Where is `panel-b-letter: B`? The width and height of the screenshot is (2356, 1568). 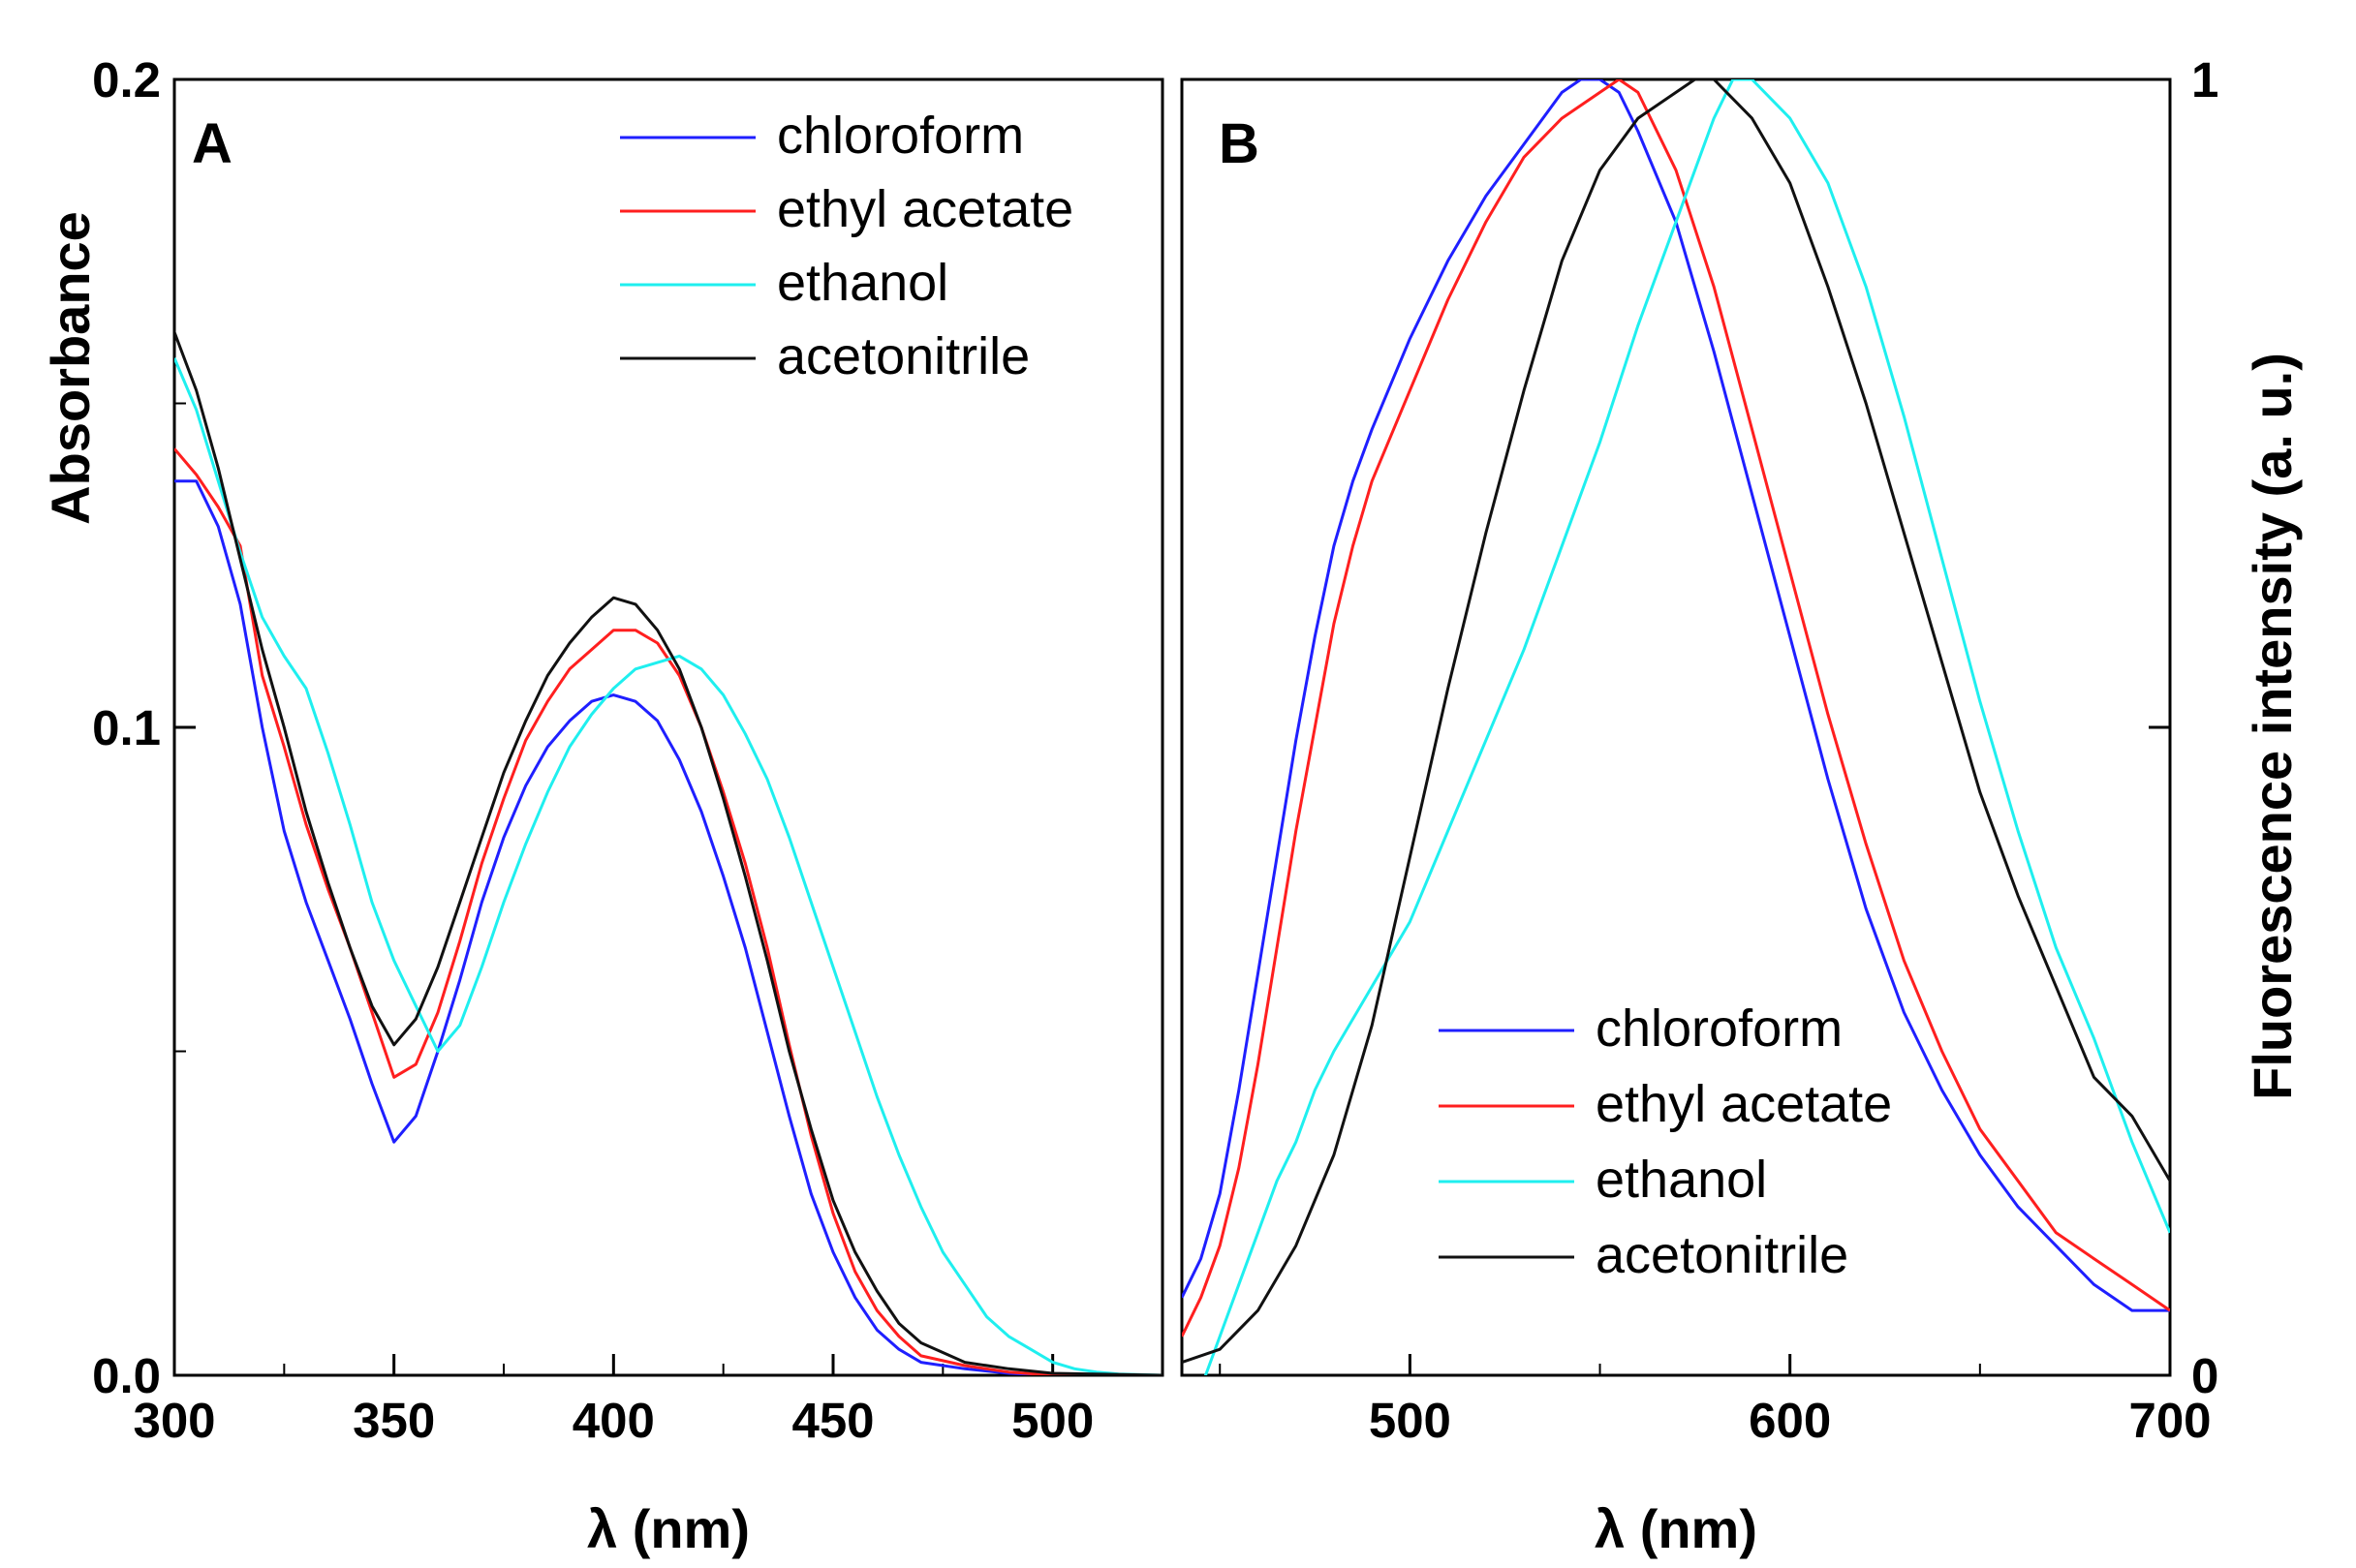
panel-b-letter: B is located at coordinates (1239, 143).